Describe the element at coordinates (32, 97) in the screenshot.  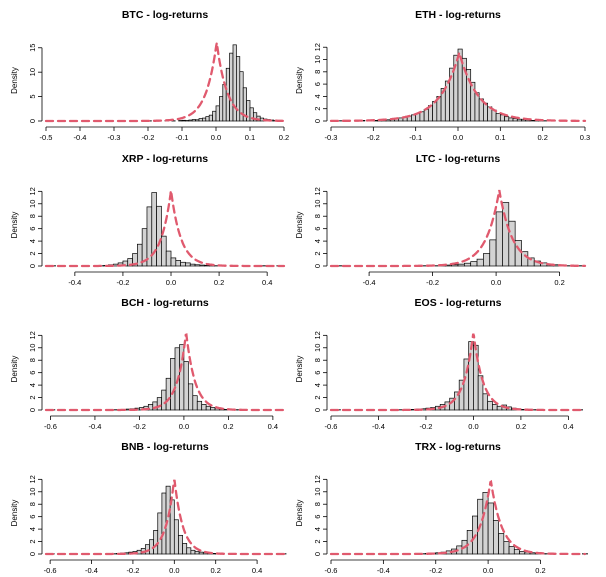
I see `y-tick-label: 5` at that location.